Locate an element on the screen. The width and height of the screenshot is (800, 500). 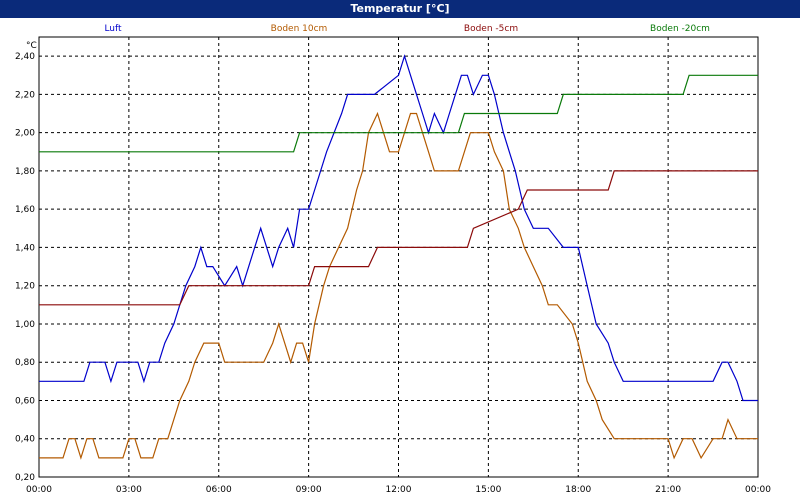
y-tick-label: 0,20 is located at coordinates (25, 478).